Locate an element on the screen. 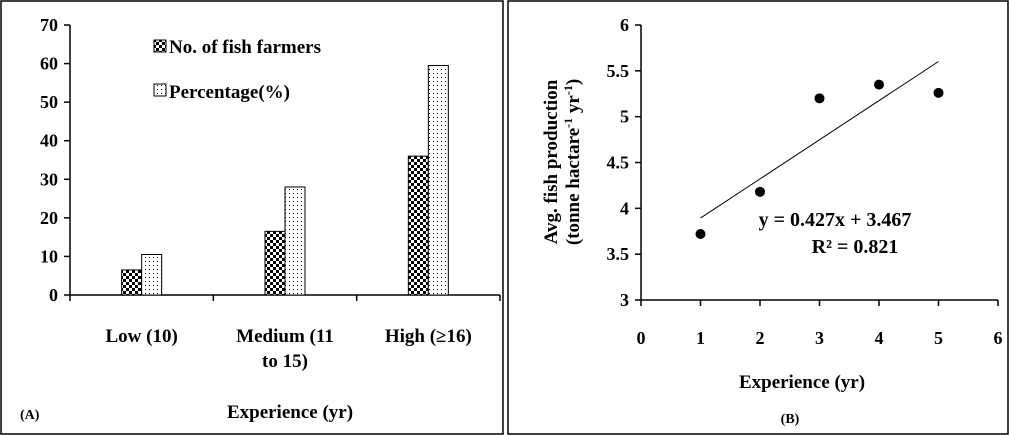 This screenshot has width=1009, height=435. b-y-tick-label: 3.5 is located at coordinates (618, 254).